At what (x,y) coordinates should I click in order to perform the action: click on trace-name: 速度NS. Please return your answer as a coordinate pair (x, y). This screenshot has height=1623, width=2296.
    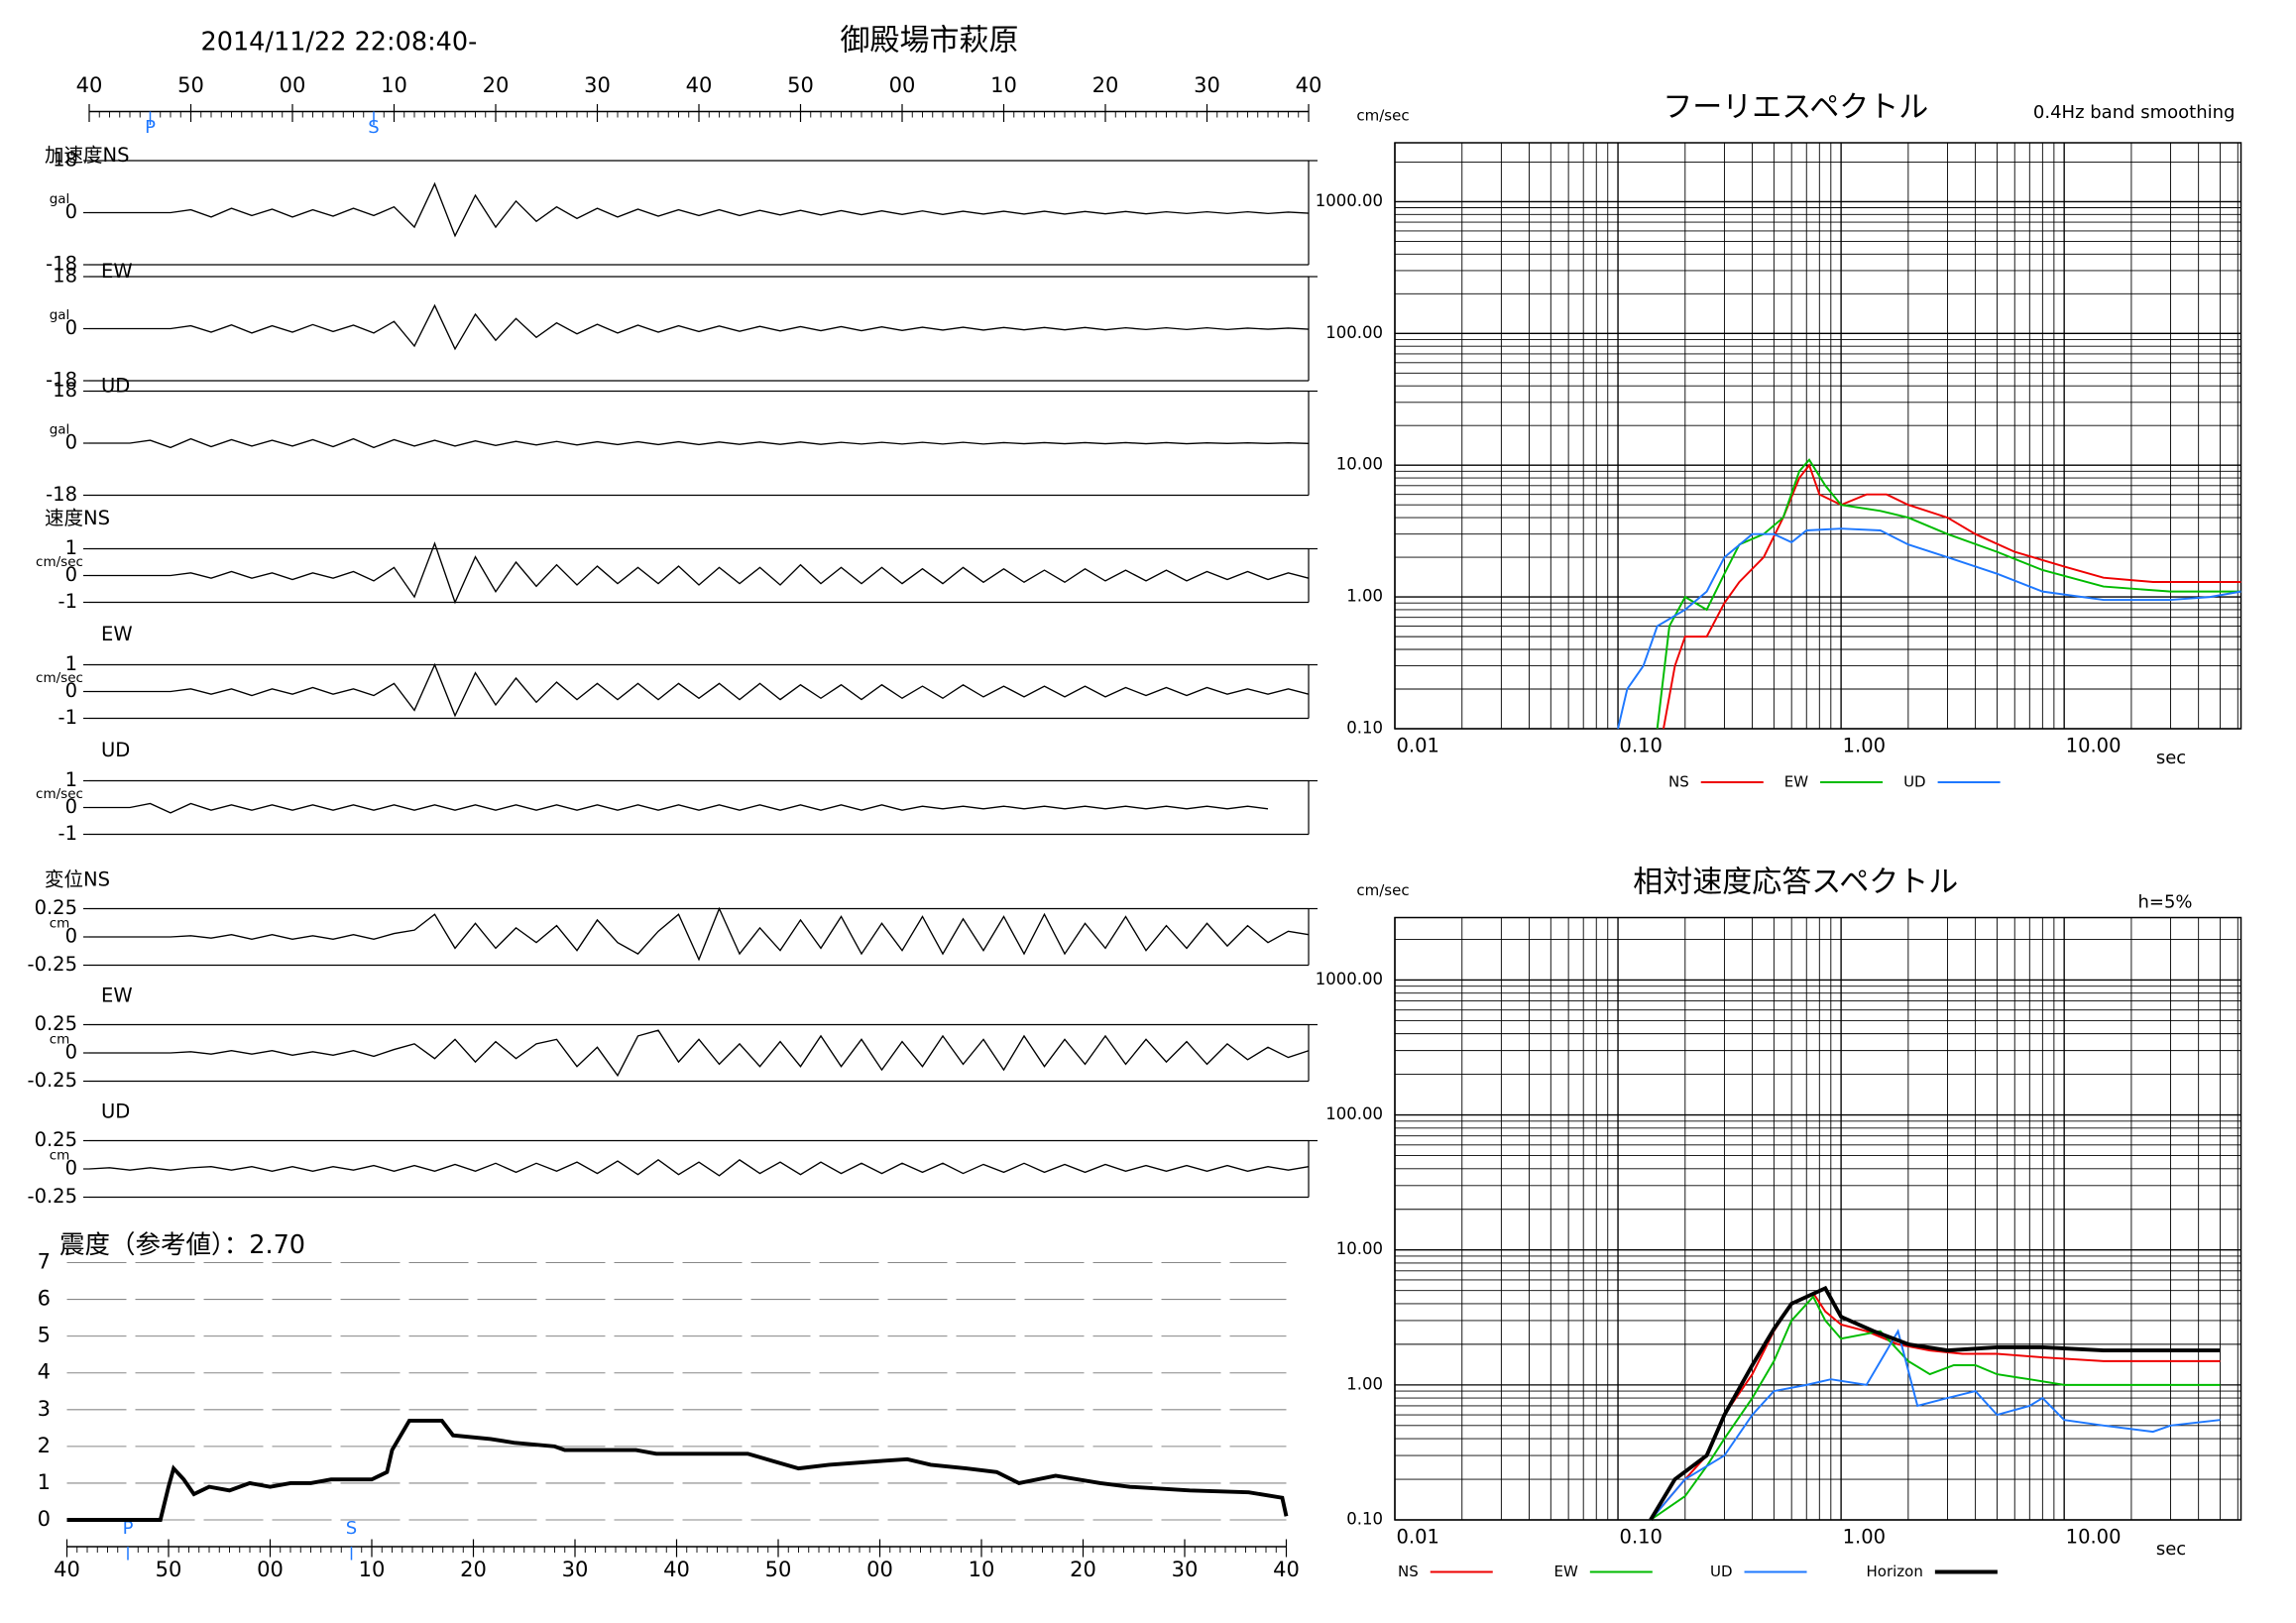
    Looking at the image, I should click on (77, 518).